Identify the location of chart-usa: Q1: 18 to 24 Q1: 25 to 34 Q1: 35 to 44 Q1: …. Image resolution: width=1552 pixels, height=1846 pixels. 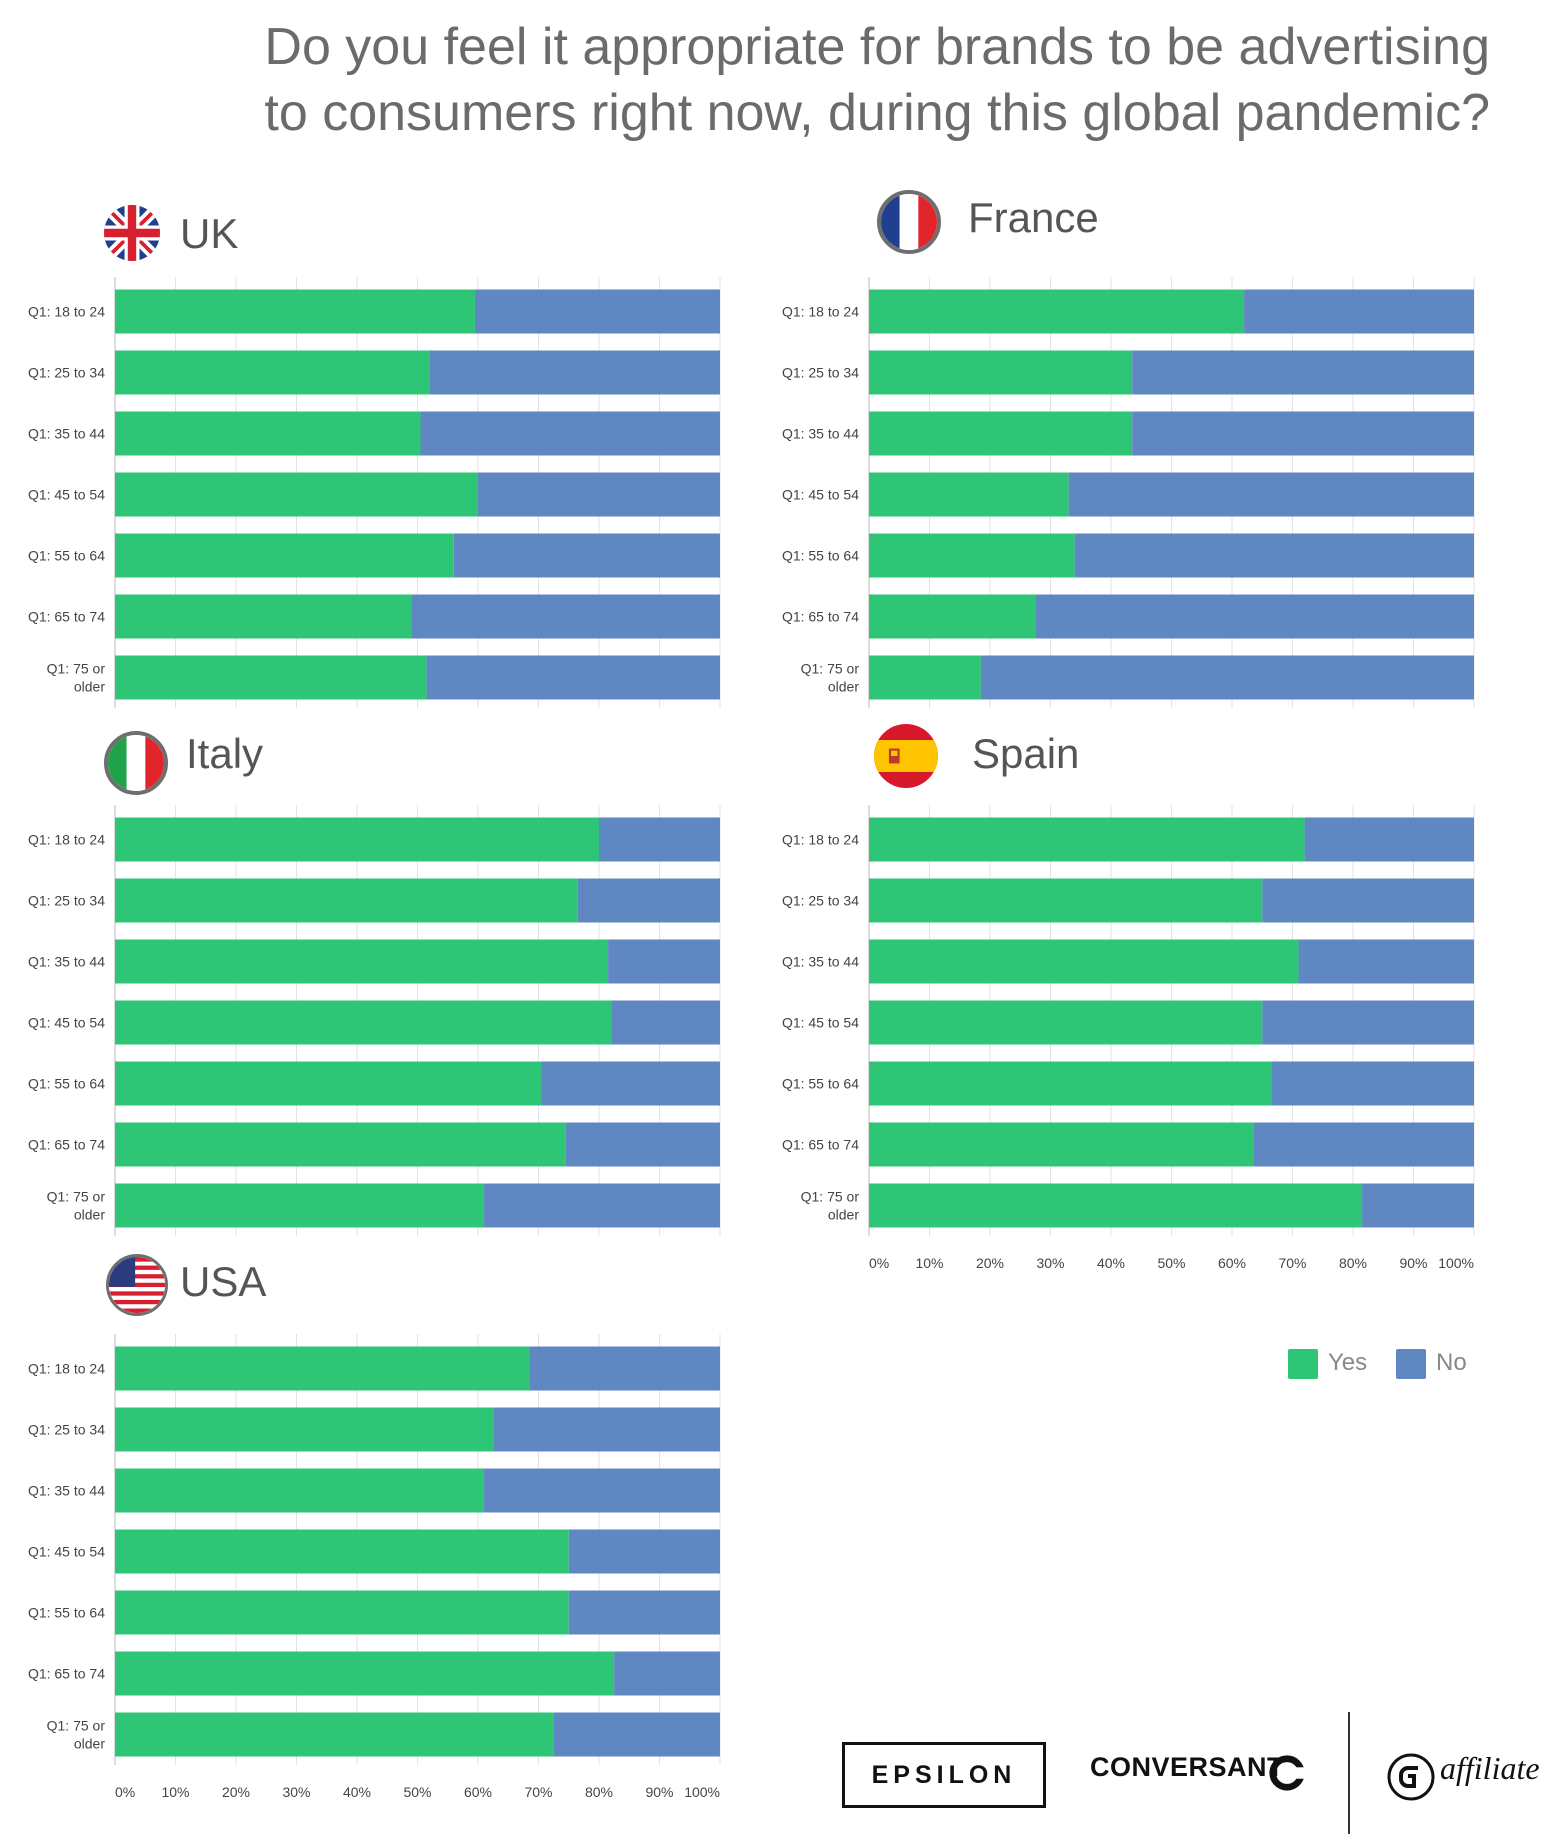
(374, 1567).